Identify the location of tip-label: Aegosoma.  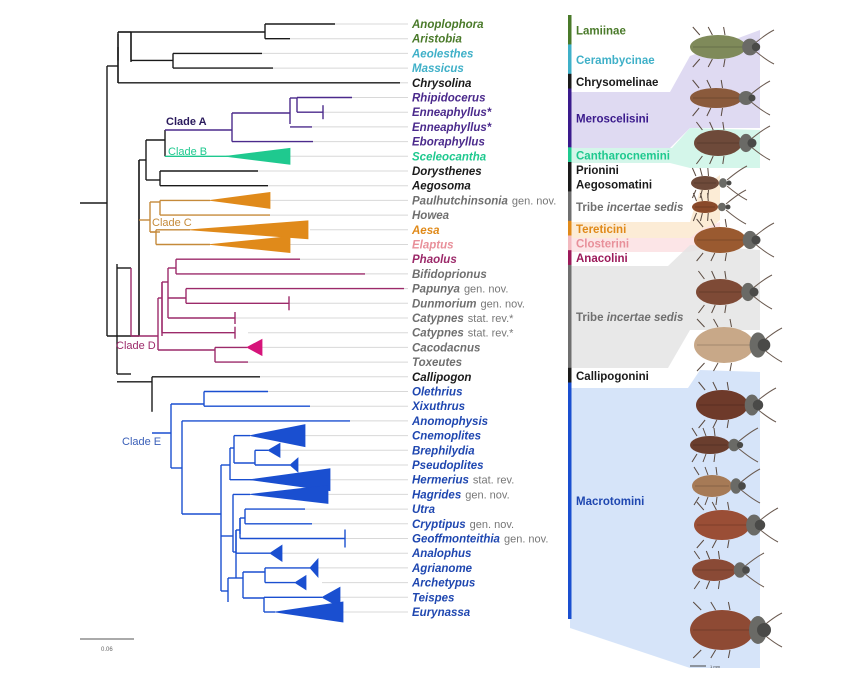
(441, 187).